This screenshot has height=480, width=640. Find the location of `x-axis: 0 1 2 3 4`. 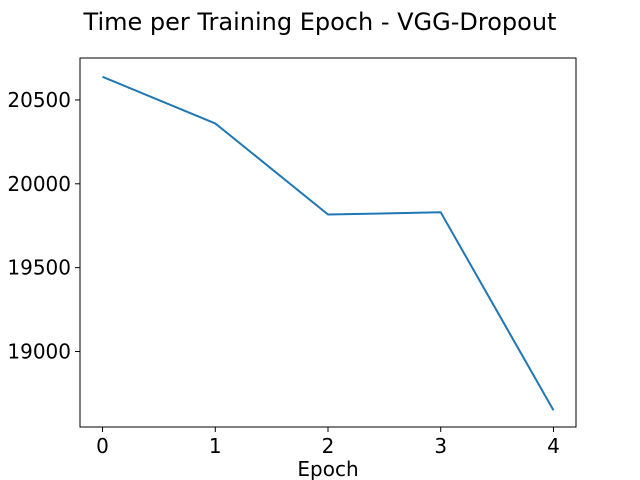

x-axis: 0 1 2 3 4 is located at coordinates (328, 442).